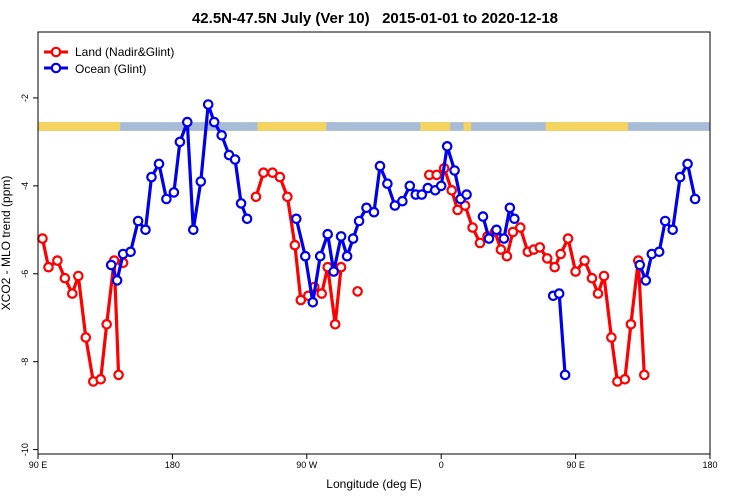  I want to click on y-tick-label-2: -6, so click(25, 274).